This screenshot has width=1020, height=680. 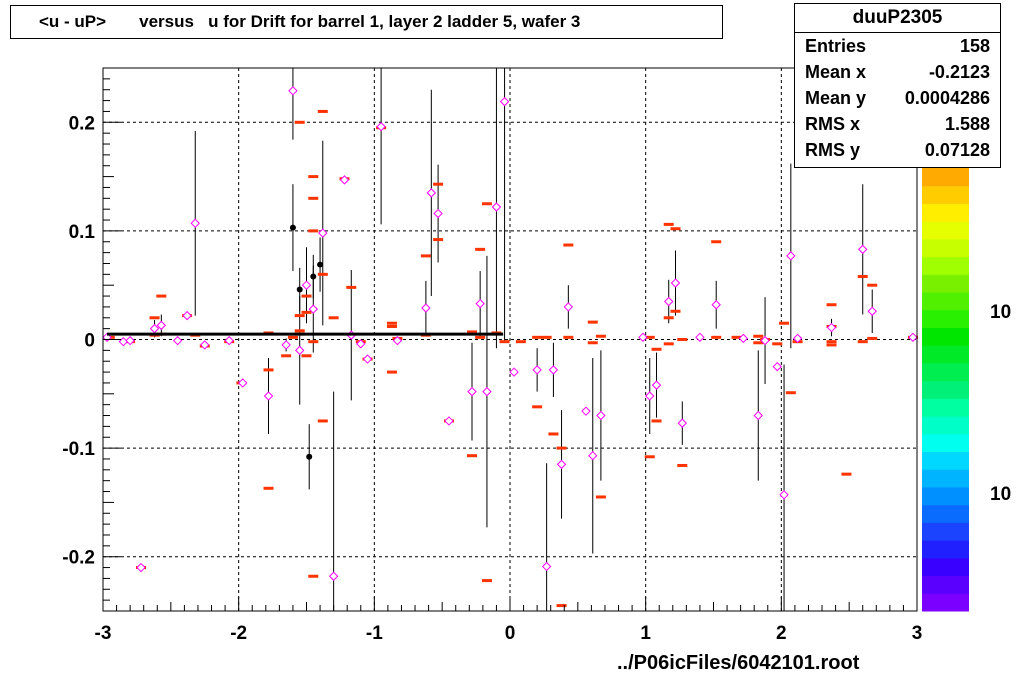 I want to click on stats-value: 158, so click(x=974, y=46).